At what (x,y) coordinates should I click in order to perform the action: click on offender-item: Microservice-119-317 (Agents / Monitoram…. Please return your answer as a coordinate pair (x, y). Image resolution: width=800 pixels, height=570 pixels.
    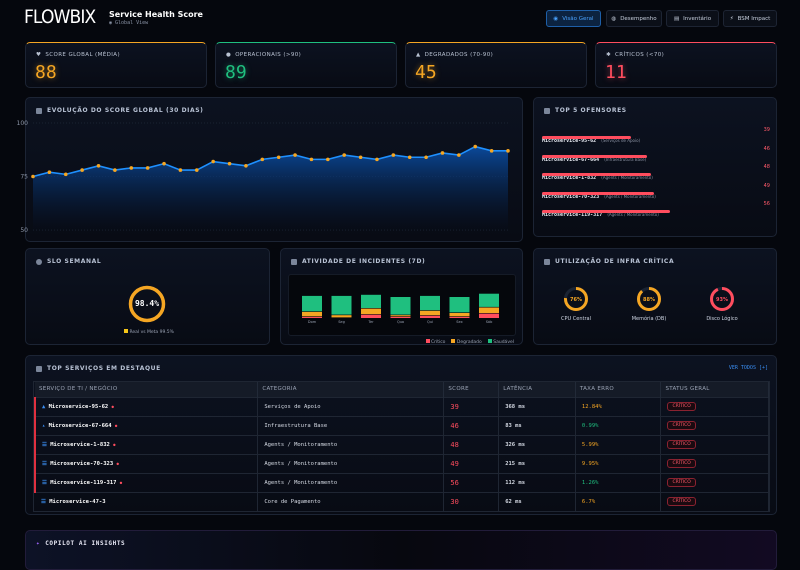
    Looking at the image, I should click on (656, 209).